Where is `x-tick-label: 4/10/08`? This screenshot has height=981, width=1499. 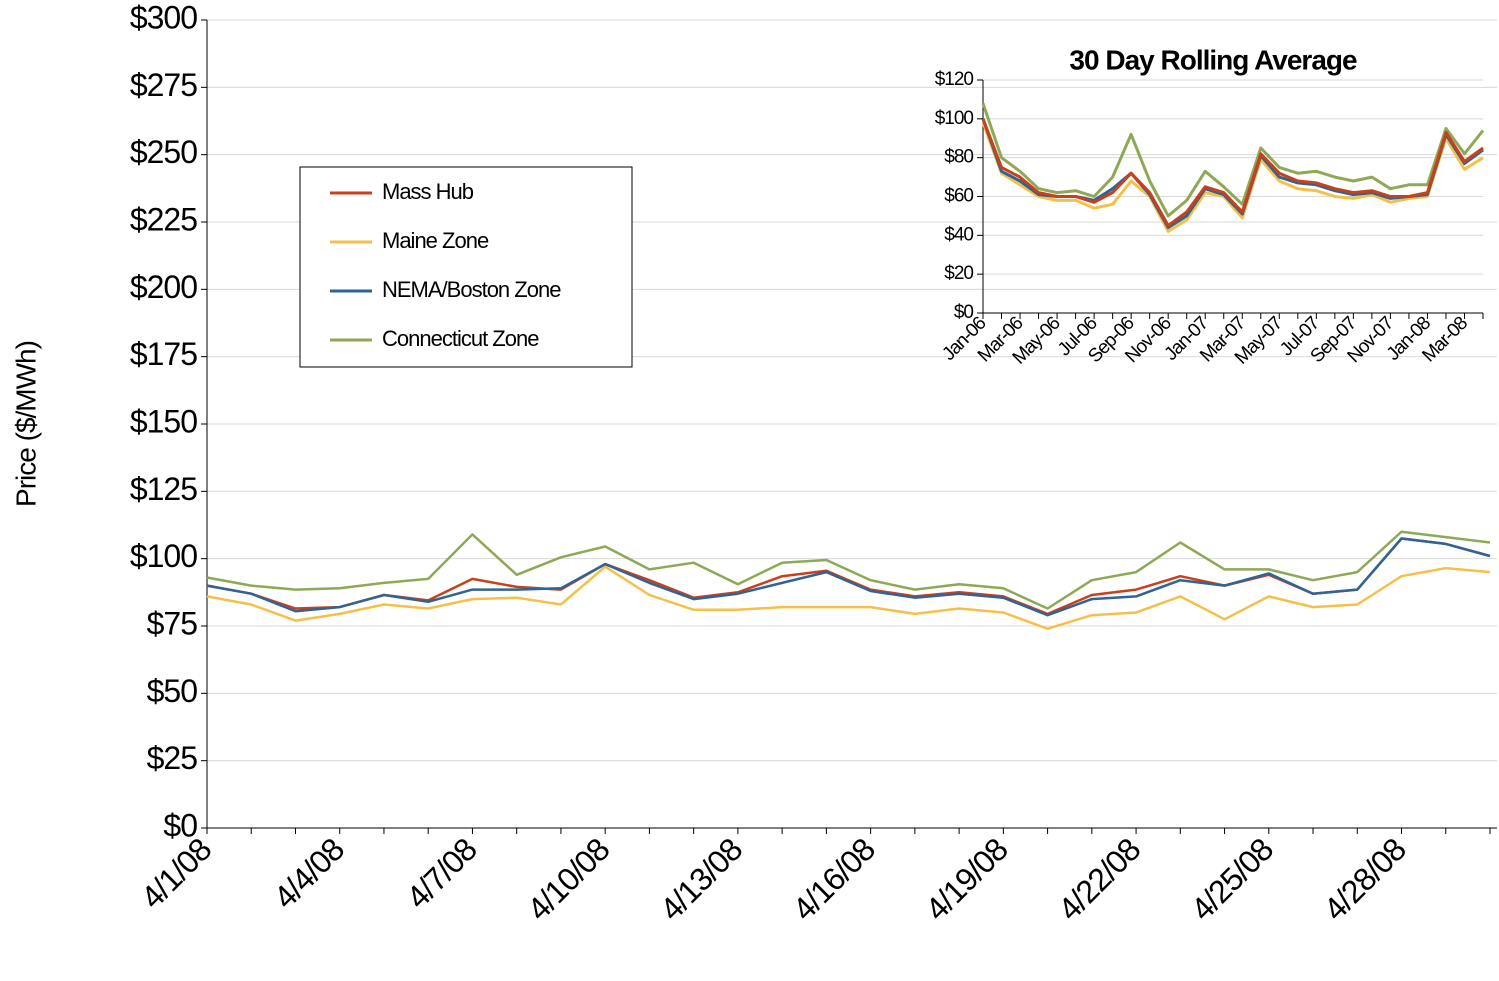
x-tick-label: 4/10/08 is located at coordinates (568, 879).